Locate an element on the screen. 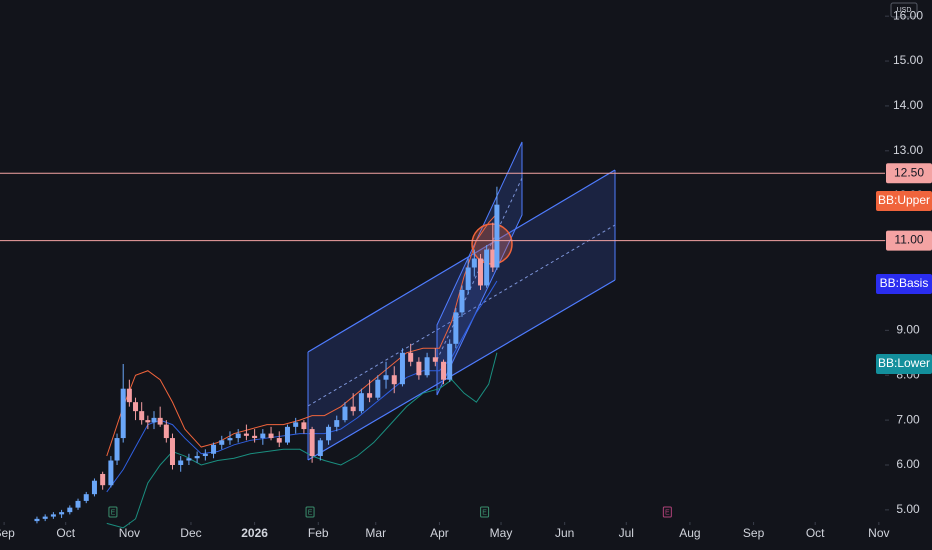 The image size is (932, 550). channel-mid is located at coordinates (461, 315).